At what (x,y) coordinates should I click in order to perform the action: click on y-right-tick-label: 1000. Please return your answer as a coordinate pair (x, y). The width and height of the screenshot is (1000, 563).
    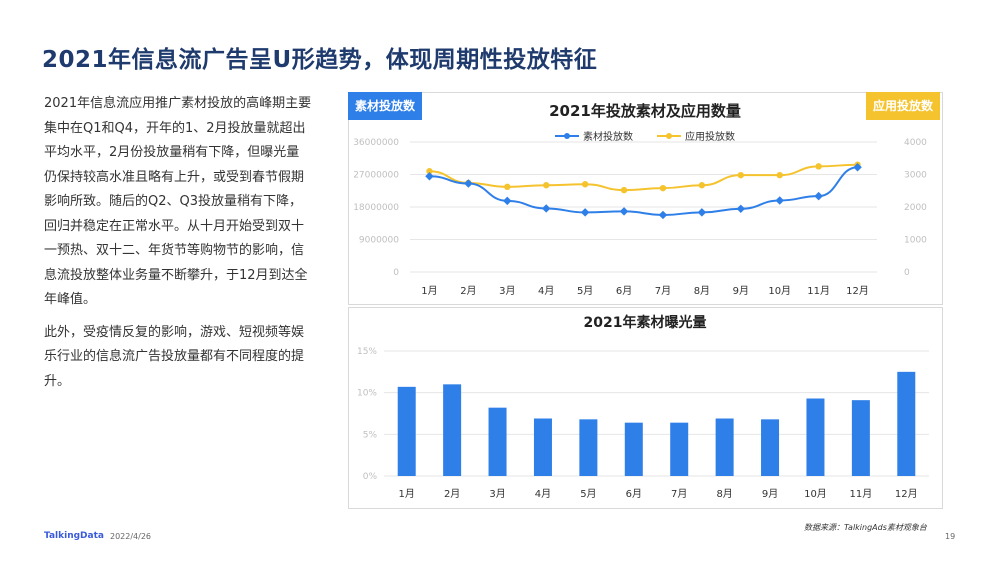
    Looking at the image, I should click on (915, 241).